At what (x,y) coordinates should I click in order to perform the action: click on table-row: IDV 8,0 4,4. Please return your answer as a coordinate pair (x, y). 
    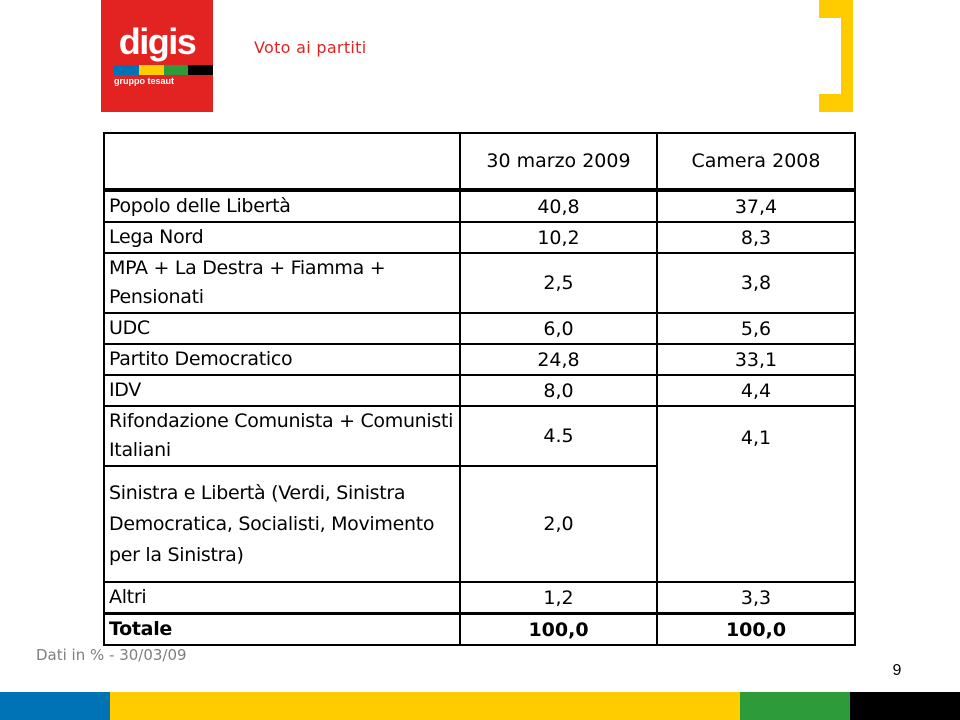
    Looking at the image, I should click on (479, 390).